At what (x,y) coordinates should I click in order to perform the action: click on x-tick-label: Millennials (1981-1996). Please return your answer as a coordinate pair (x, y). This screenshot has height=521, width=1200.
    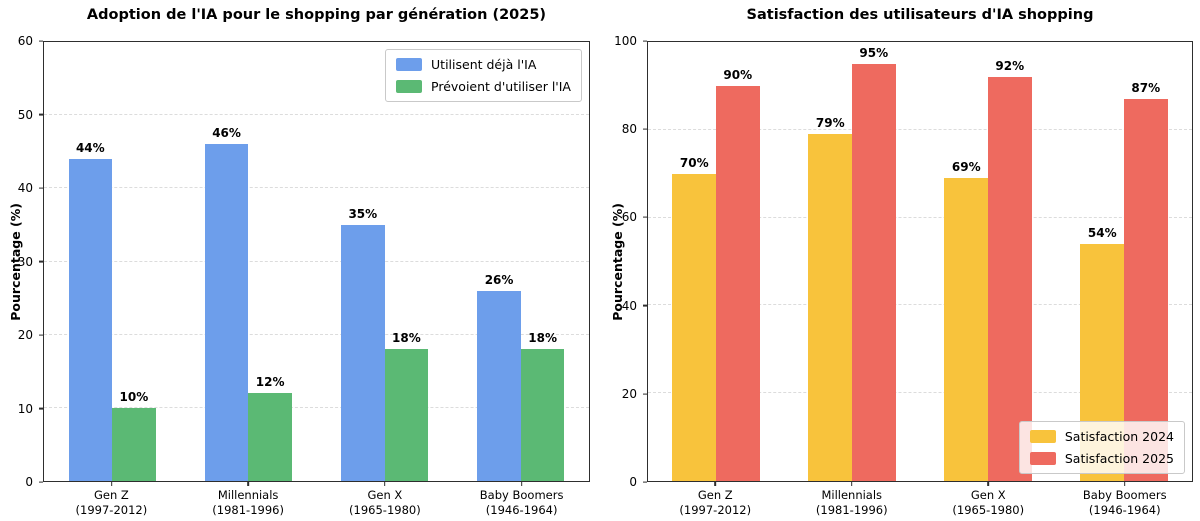
    Looking at the image, I should click on (248, 500).